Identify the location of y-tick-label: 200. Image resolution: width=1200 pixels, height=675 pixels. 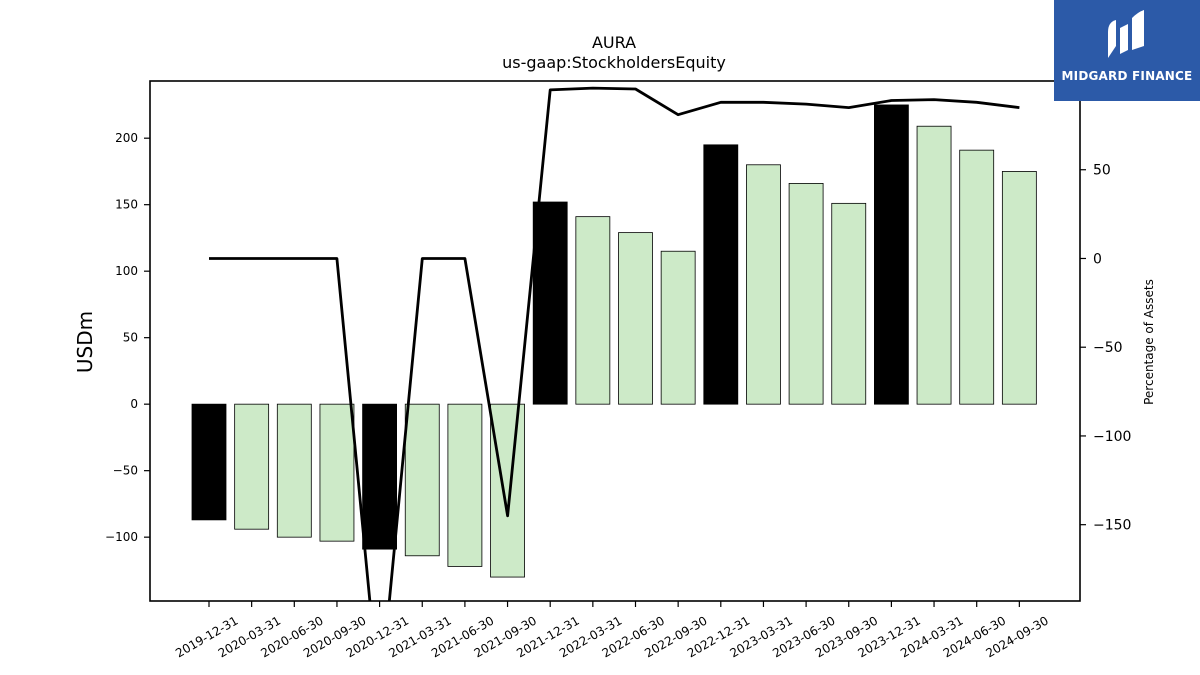
(126, 138).